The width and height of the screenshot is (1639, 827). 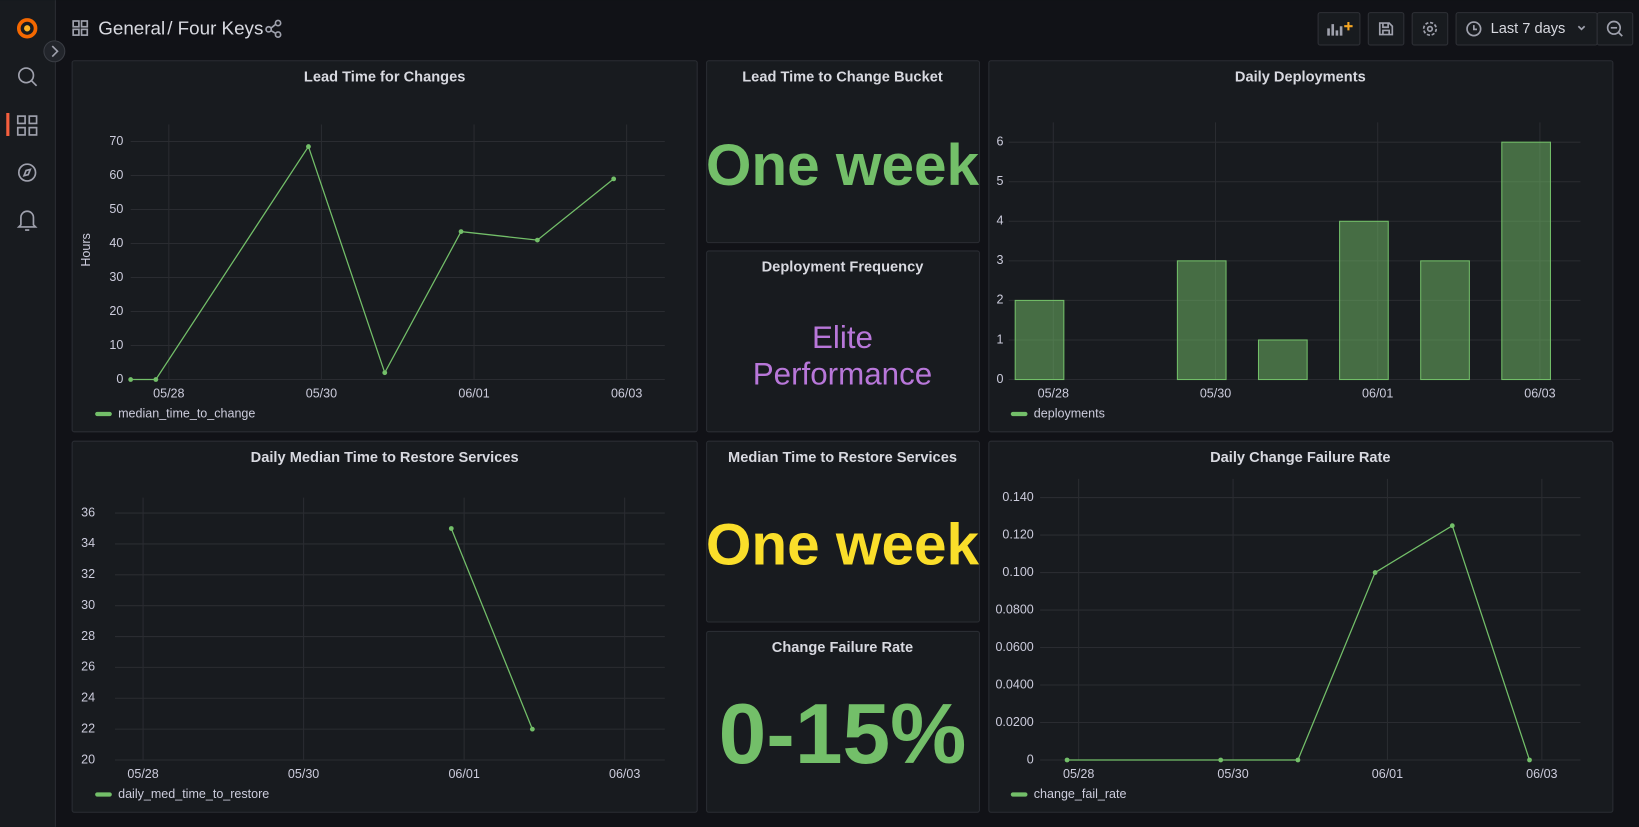 What do you see at coordinates (999, 141) in the screenshot?
I see `y-tick-label: 6` at bounding box center [999, 141].